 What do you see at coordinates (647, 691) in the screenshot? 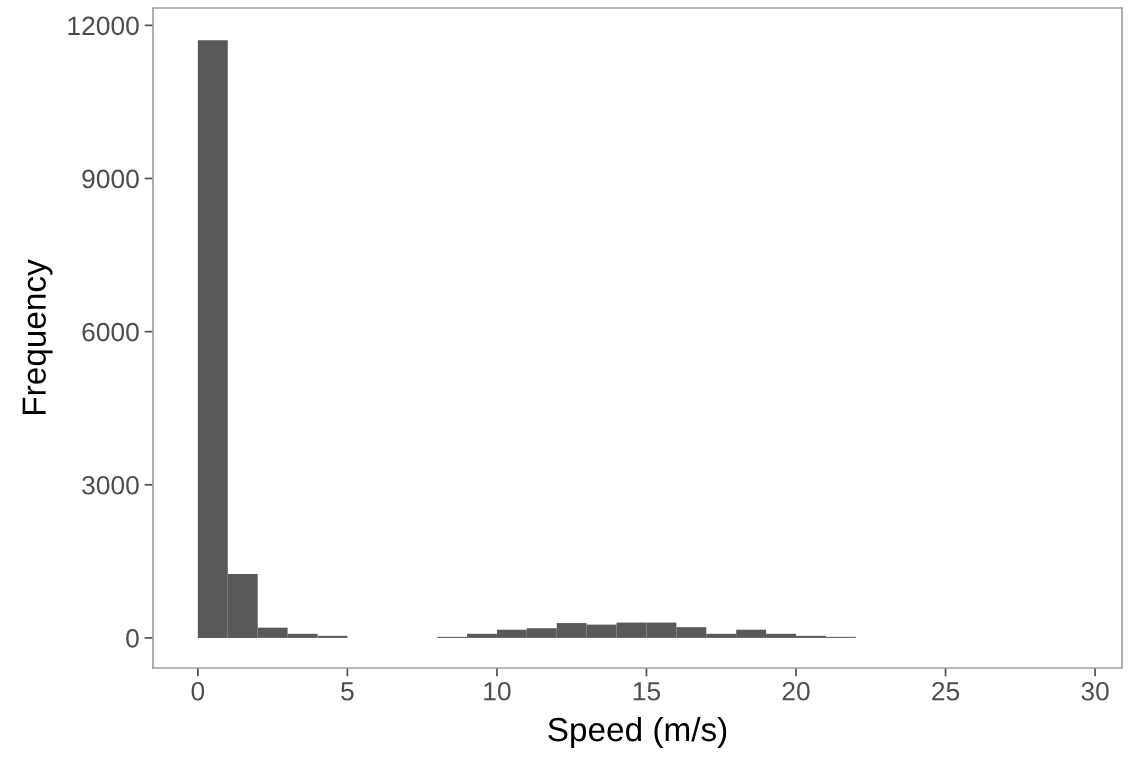
I see `x-tick-label: 15` at bounding box center [647, 691].